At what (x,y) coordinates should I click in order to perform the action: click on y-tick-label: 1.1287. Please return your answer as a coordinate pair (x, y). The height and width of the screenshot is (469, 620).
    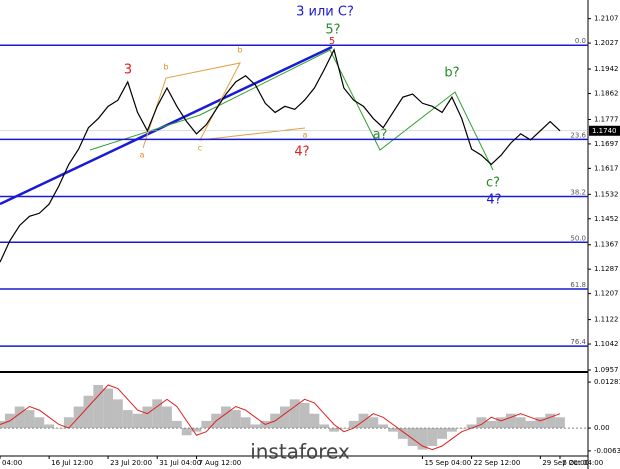
    Looking at the image, I should click on (606, 269).